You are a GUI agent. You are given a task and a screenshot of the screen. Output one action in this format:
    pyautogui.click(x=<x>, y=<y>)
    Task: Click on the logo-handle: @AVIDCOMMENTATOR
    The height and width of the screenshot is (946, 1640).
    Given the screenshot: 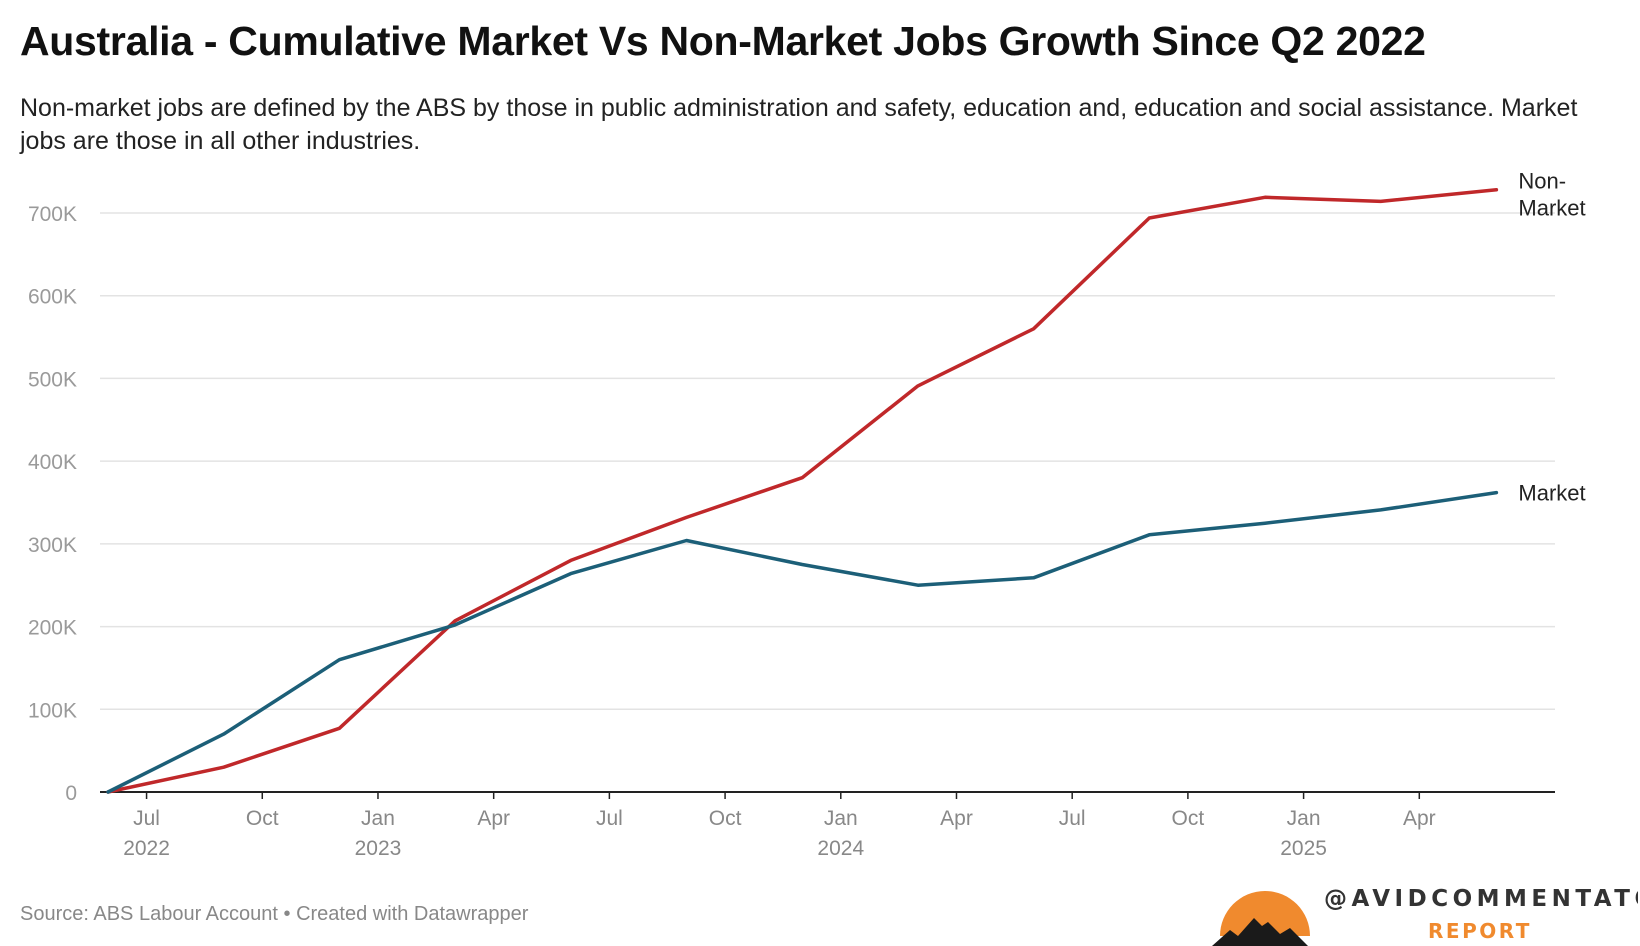 What is the action you would take?
    pyautogui.click(x=1481, y=899)
    